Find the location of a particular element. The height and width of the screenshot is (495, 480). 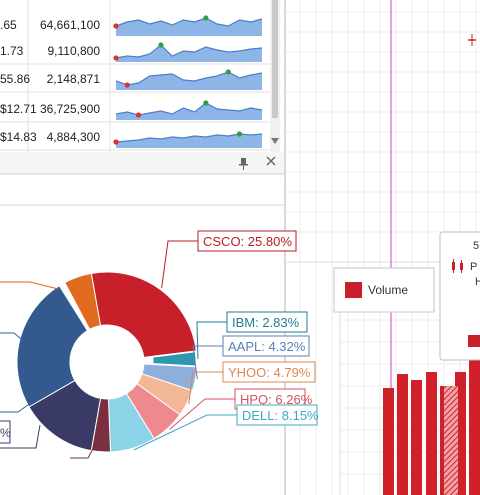

pie-label-dell: DELL: 8.15% is located at coordinates (280, 415).